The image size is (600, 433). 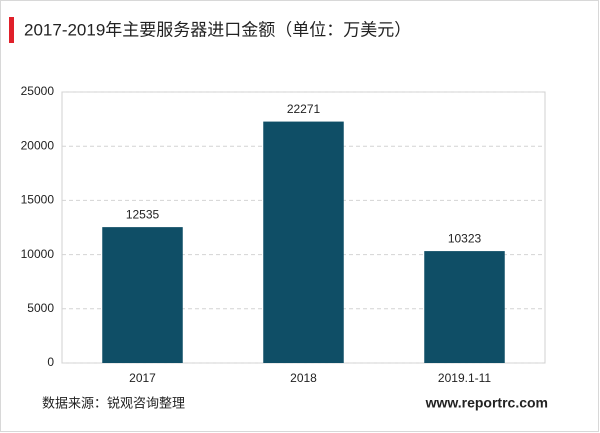 I want to click on data-label: 22271, so click(x=304, y=109).